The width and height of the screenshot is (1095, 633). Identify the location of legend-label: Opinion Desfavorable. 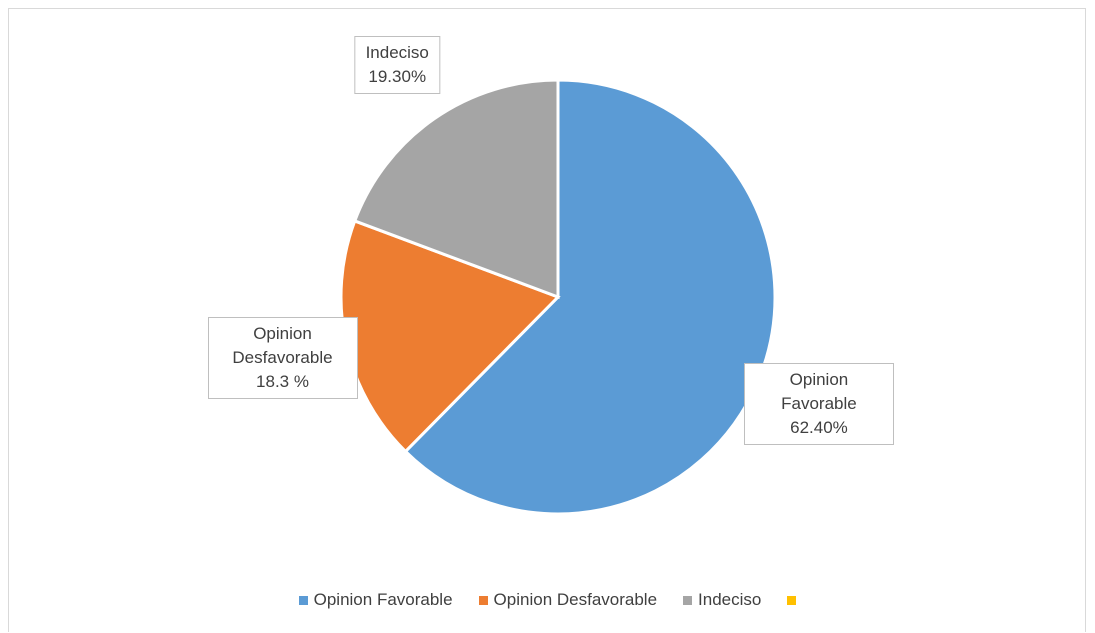
(575, 599).